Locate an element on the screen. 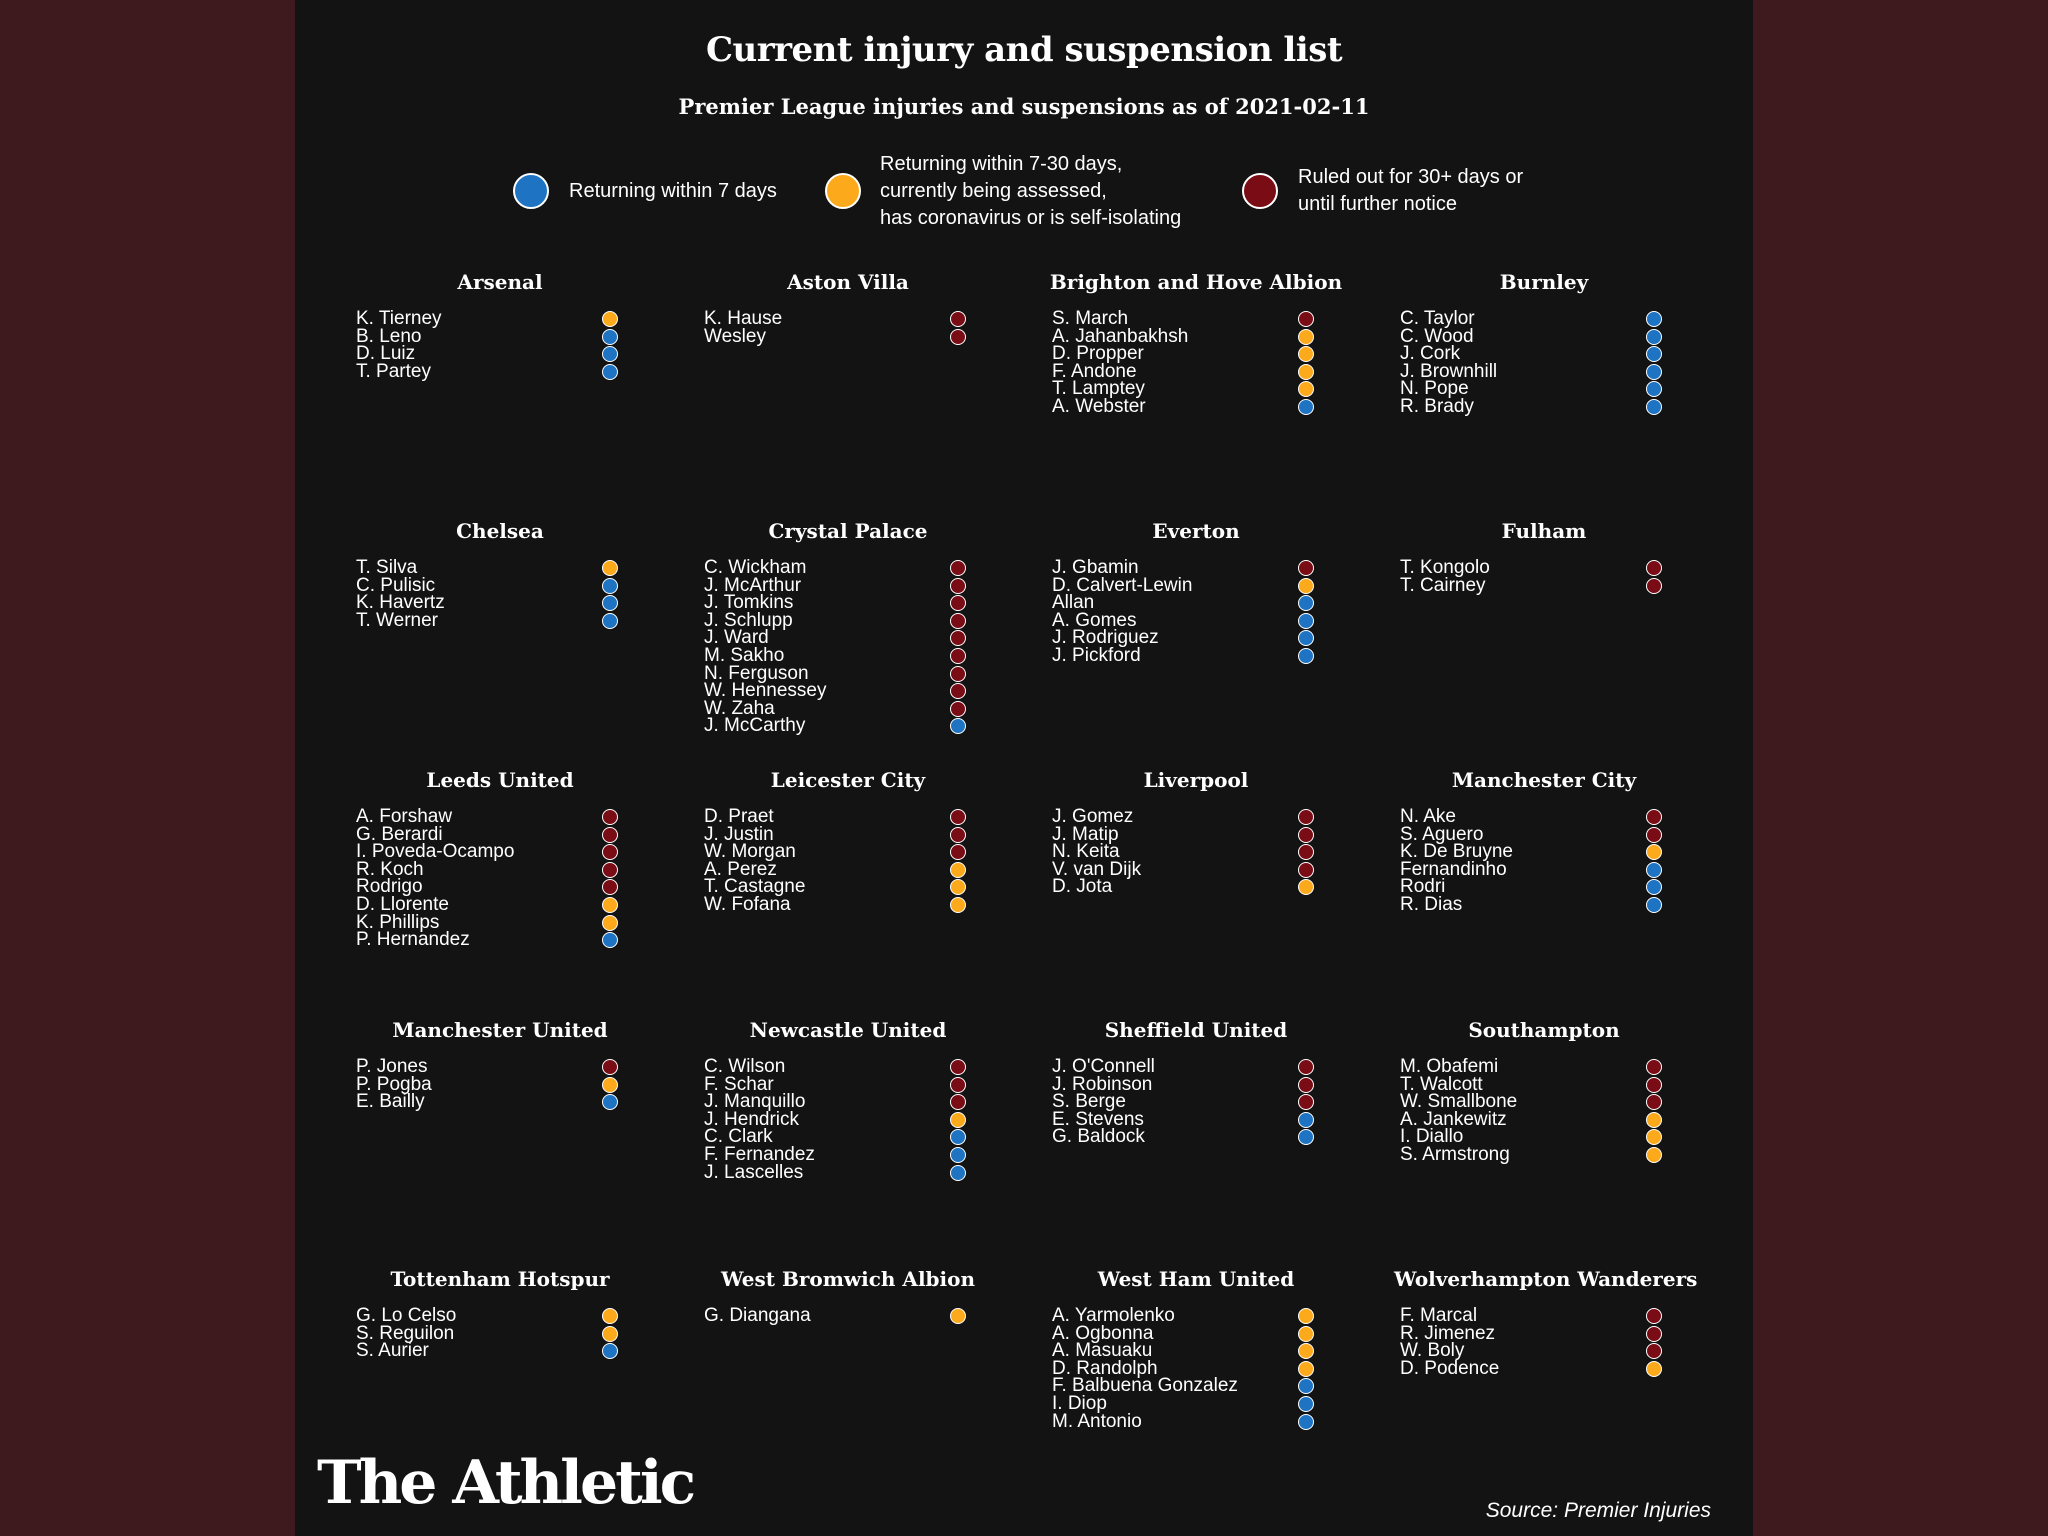 This screenshot has height=1536, width=2048. player-row: Fernandinho is located at coordinates (1544, 869).